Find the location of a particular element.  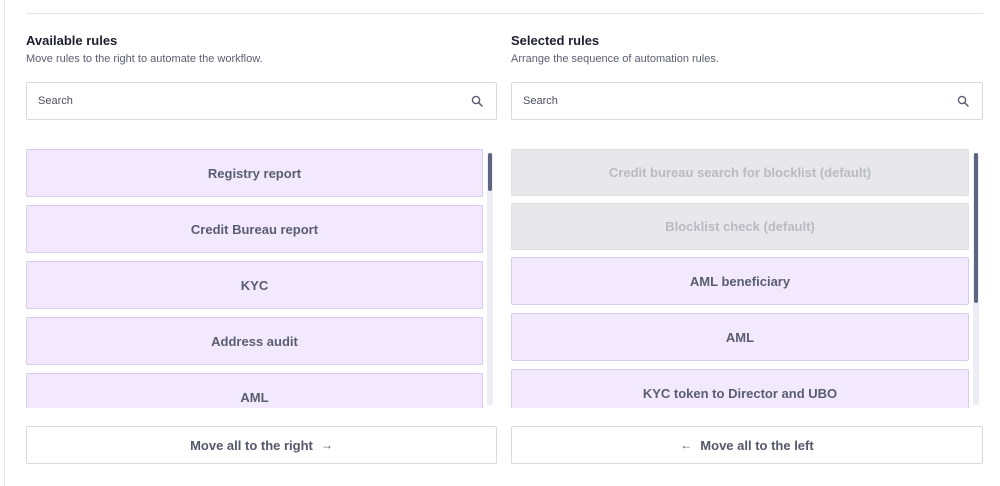

selected-search-input is located at coordinates (727, 101).